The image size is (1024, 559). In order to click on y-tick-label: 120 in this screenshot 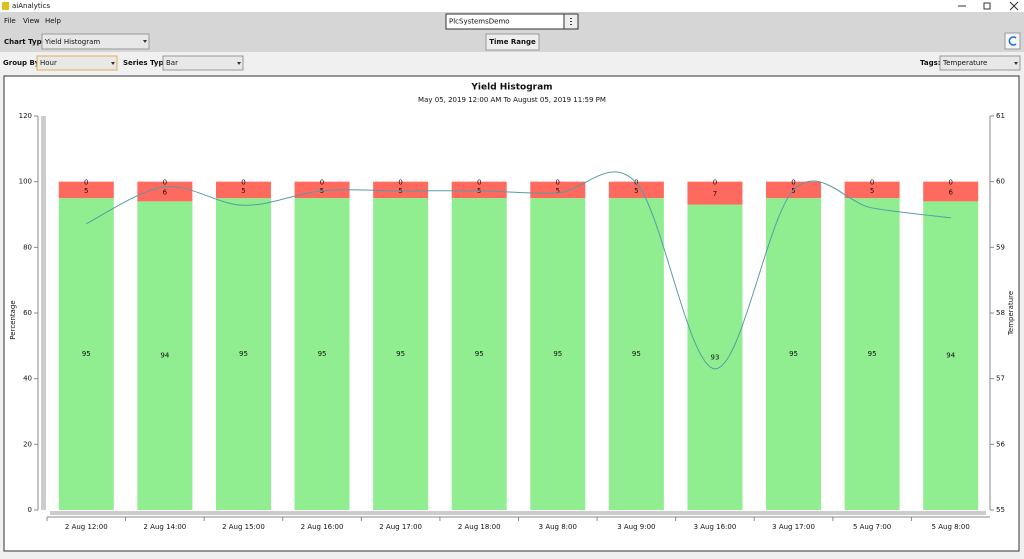, I will do `click(25, 116)`.